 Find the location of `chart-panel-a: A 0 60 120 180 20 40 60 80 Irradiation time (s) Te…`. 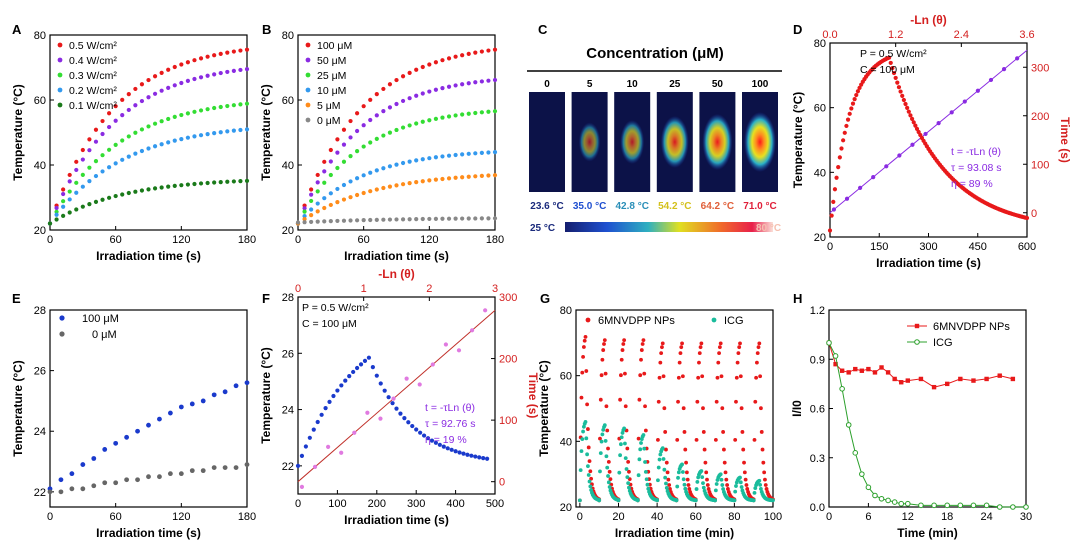

chart-panel-a: A 0 60 120 180 20 40 60 80 Irradiation time (s) Te… is located at coordinates (133, 142).